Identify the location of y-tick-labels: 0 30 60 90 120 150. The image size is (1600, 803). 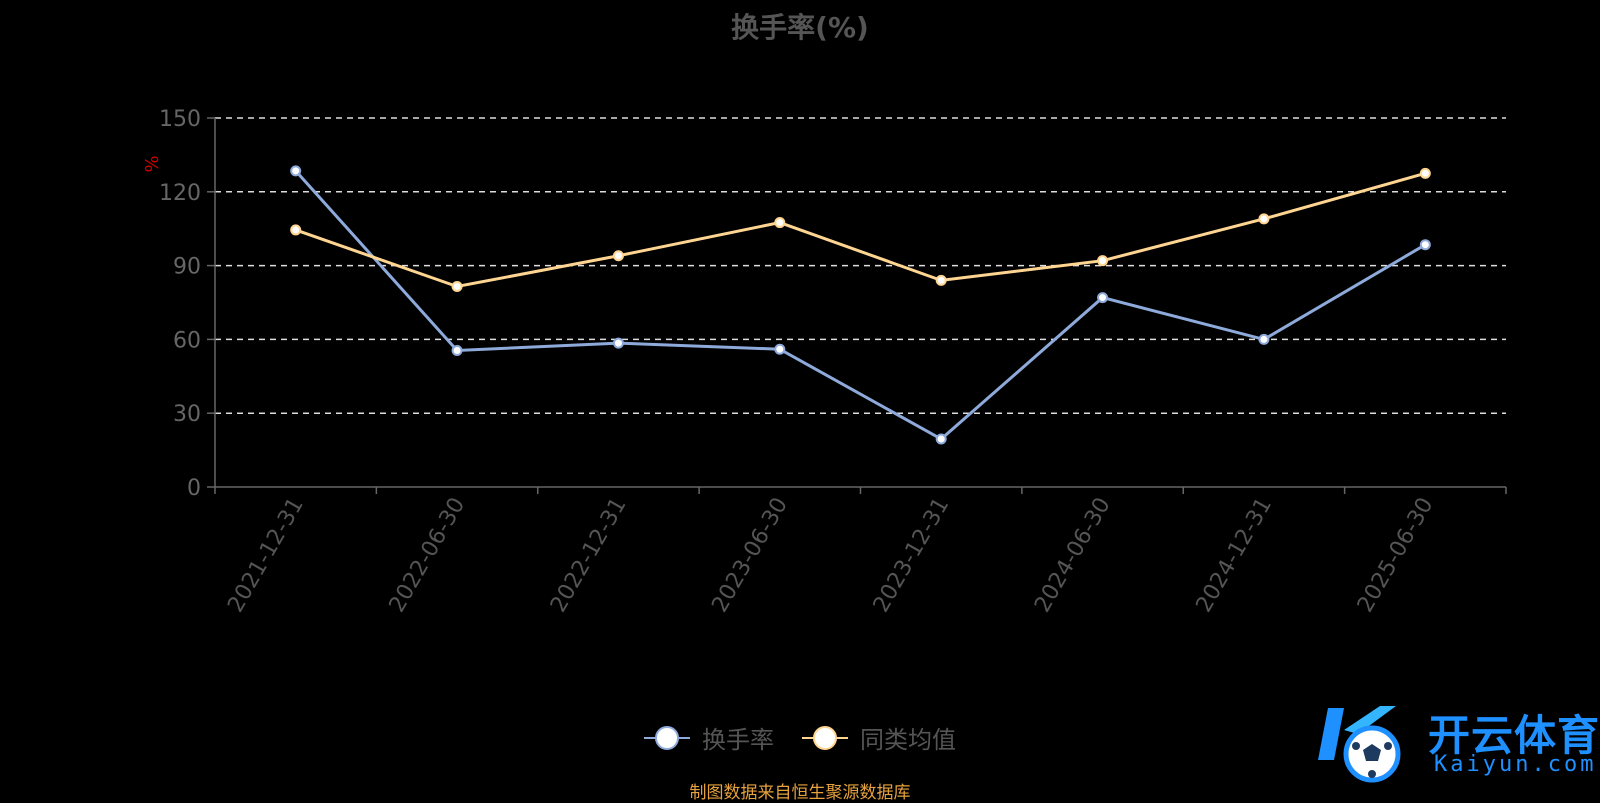
(180, 304).